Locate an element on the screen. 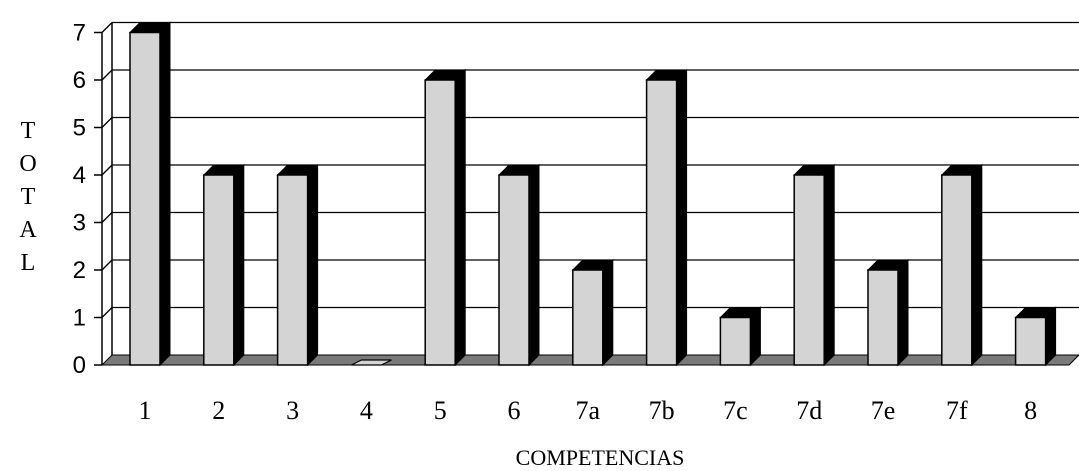 Image resolution: width=1079 pixels, height=471 pixels. y-tick-label: 4 is located at coordinates (79, 175).